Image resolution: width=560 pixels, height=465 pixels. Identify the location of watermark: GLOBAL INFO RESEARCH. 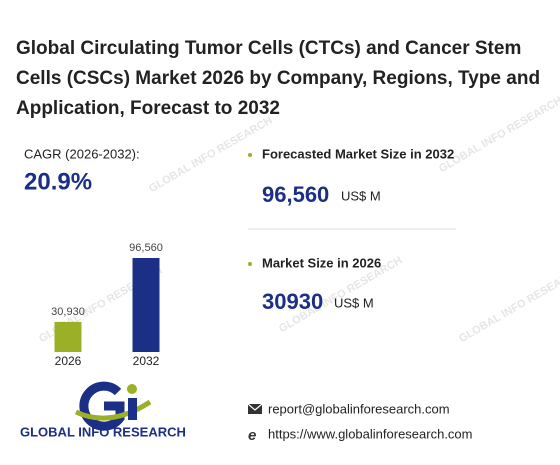
(508, 305).